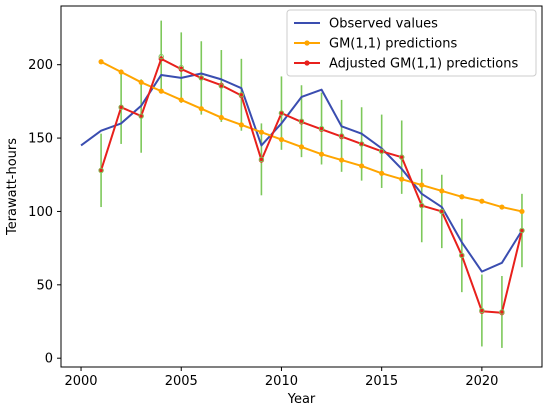 This screenshot has height=409, width=550. Describe the element at coordinates (181, 381) in the screenshot. I see `x-tick-label: 2005` at that location.